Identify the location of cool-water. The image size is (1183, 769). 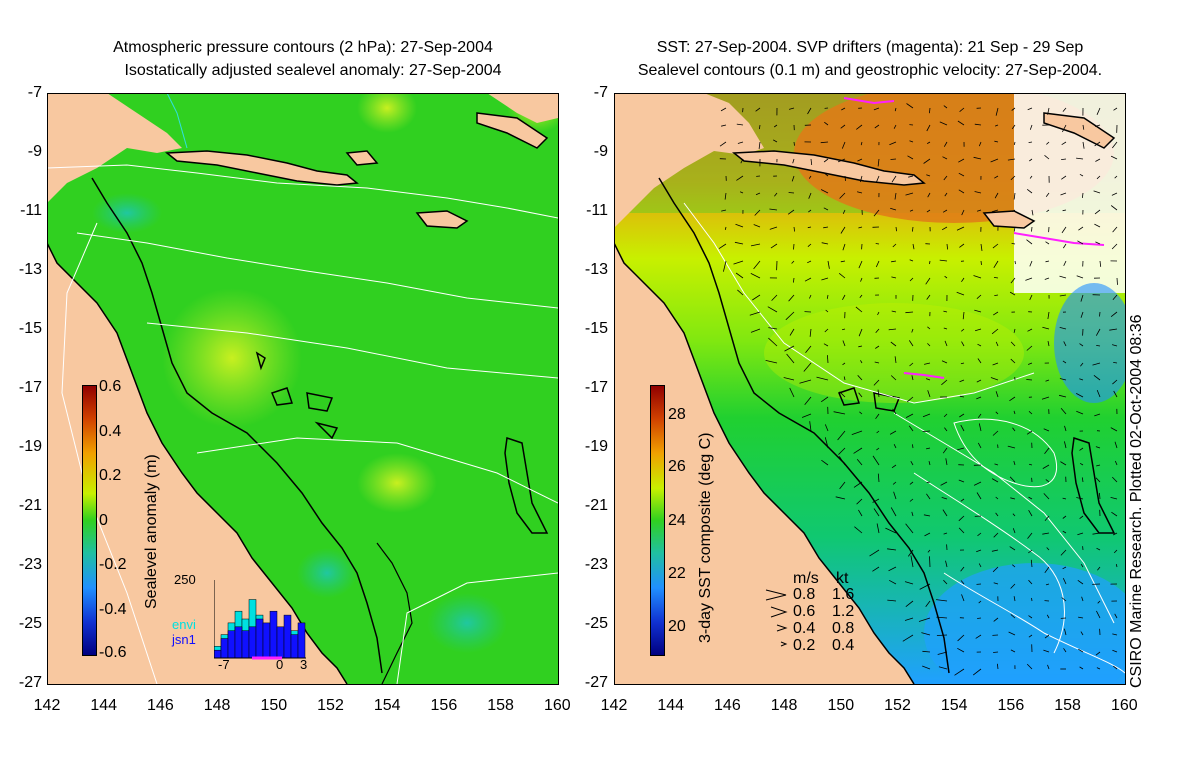
(1024, 623).